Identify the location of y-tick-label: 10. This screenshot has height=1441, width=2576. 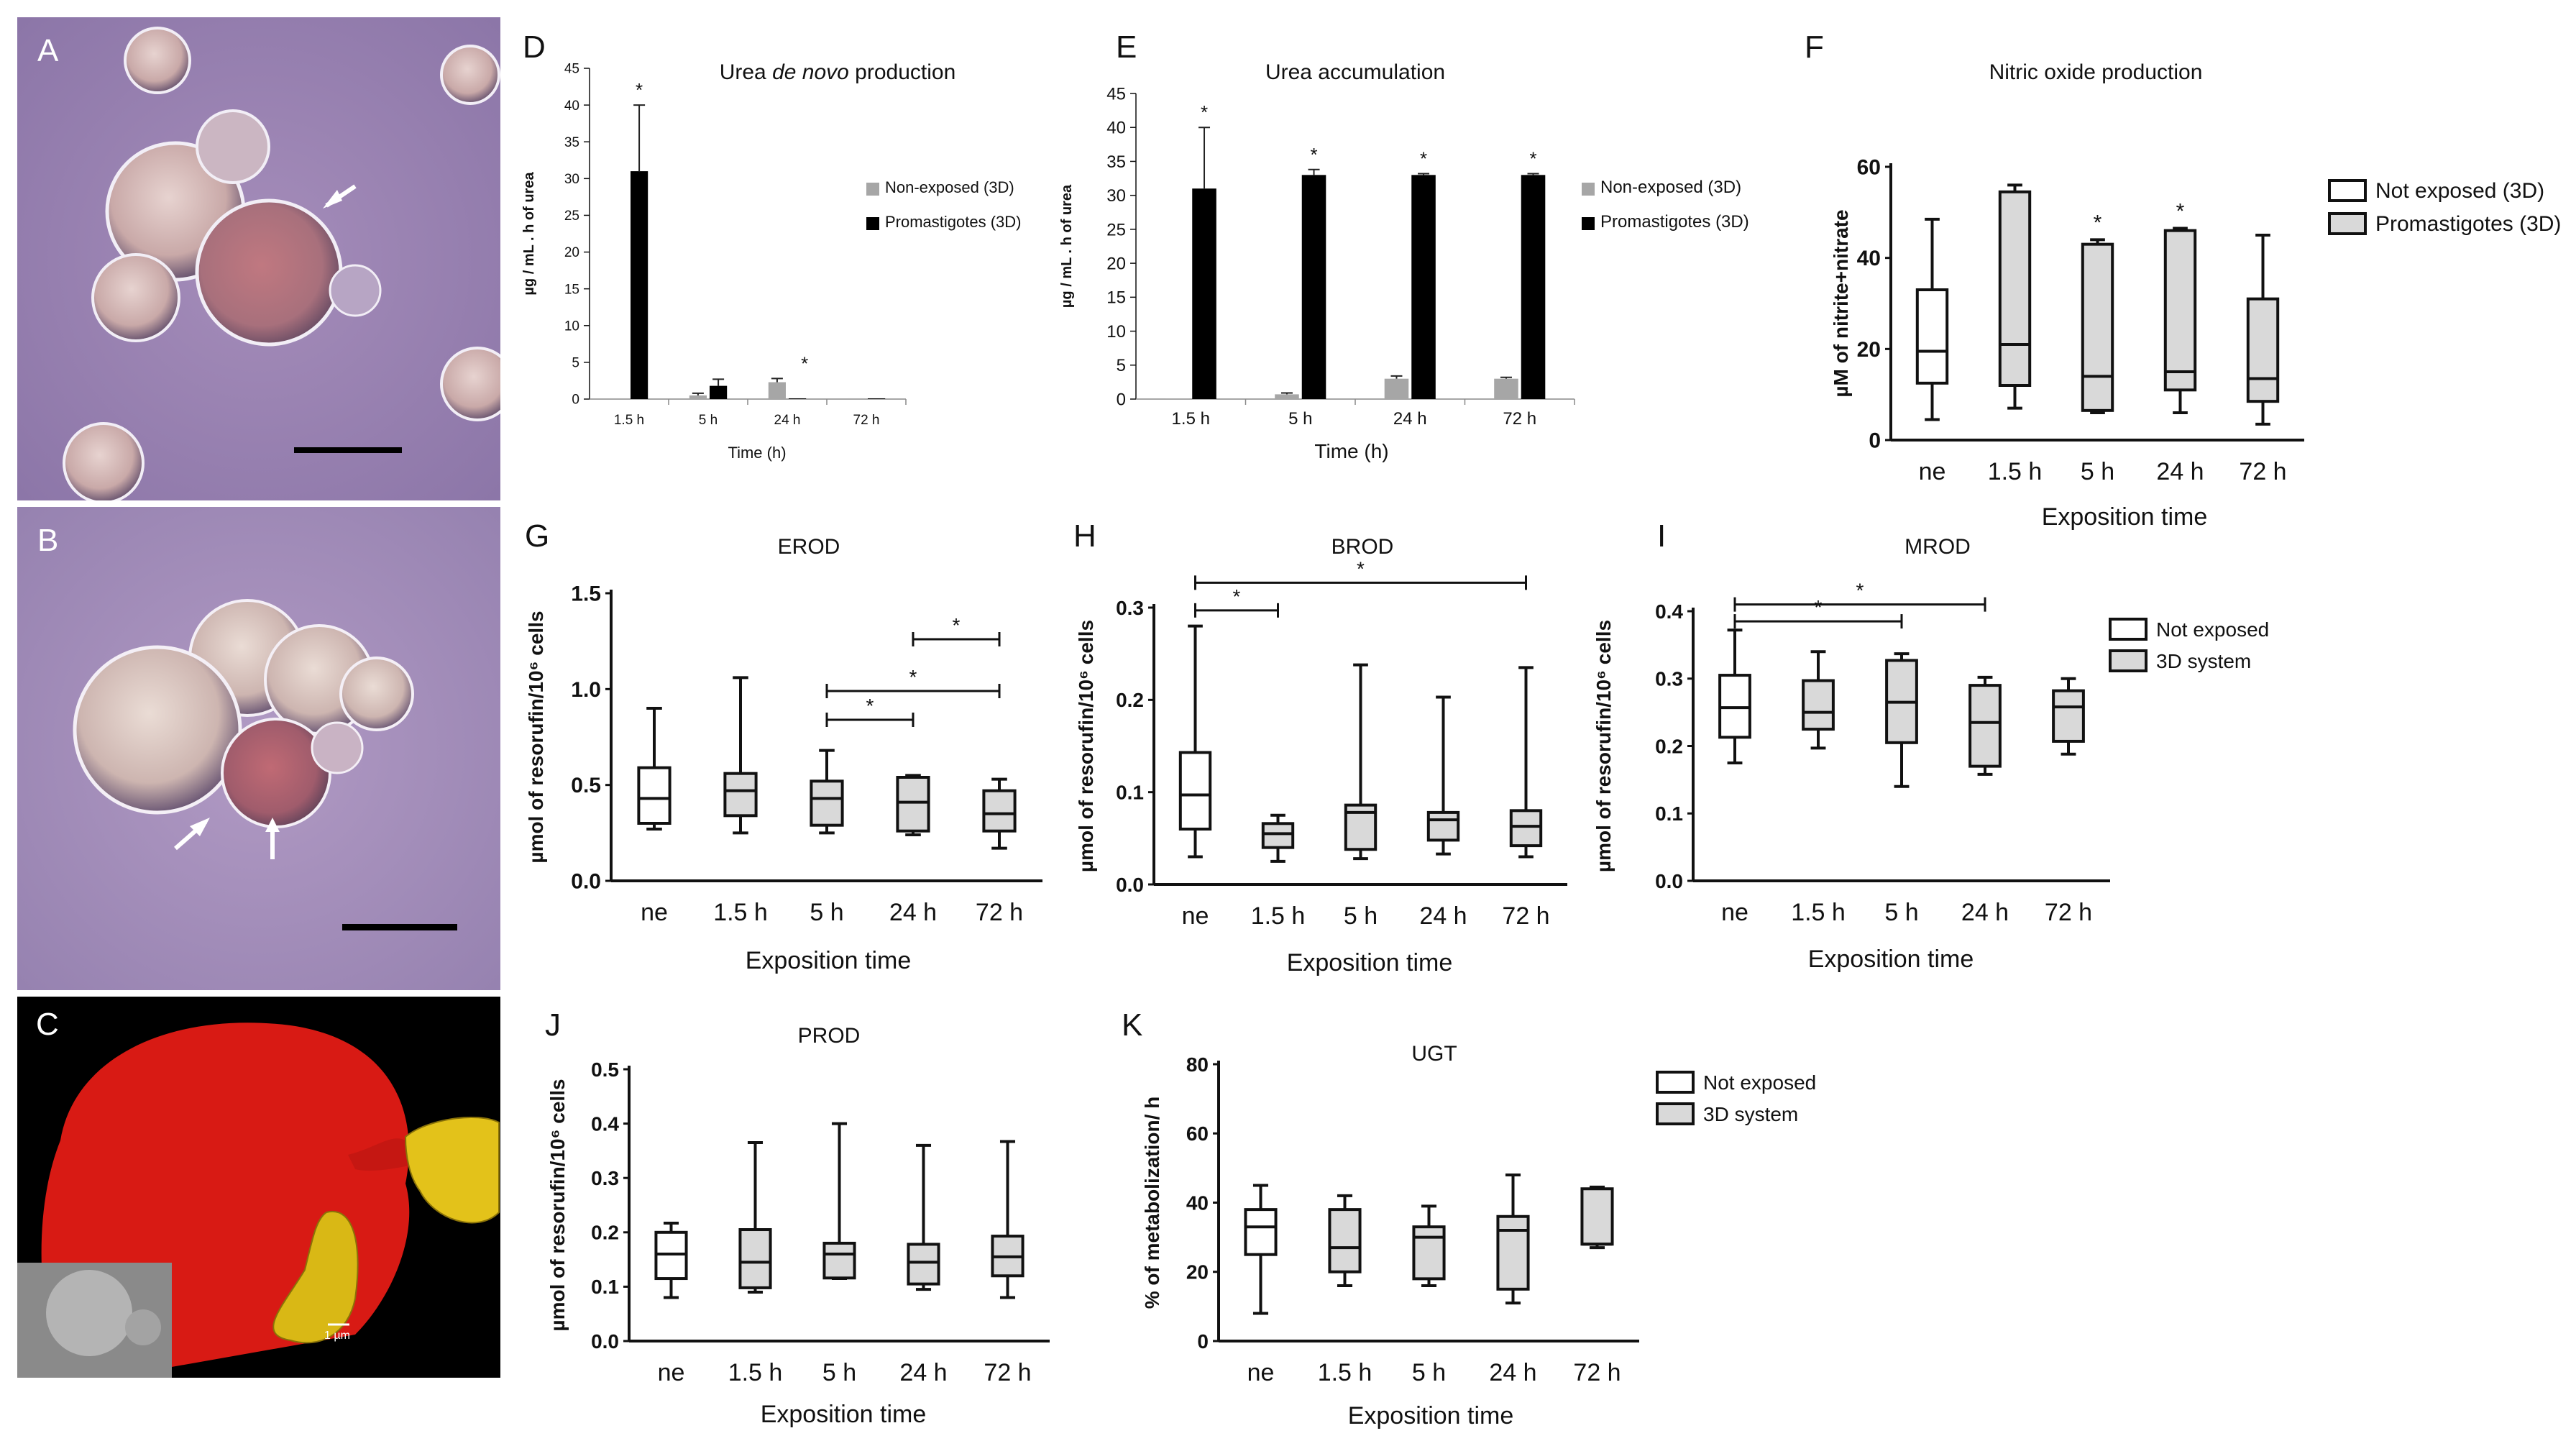
(1116, 332).